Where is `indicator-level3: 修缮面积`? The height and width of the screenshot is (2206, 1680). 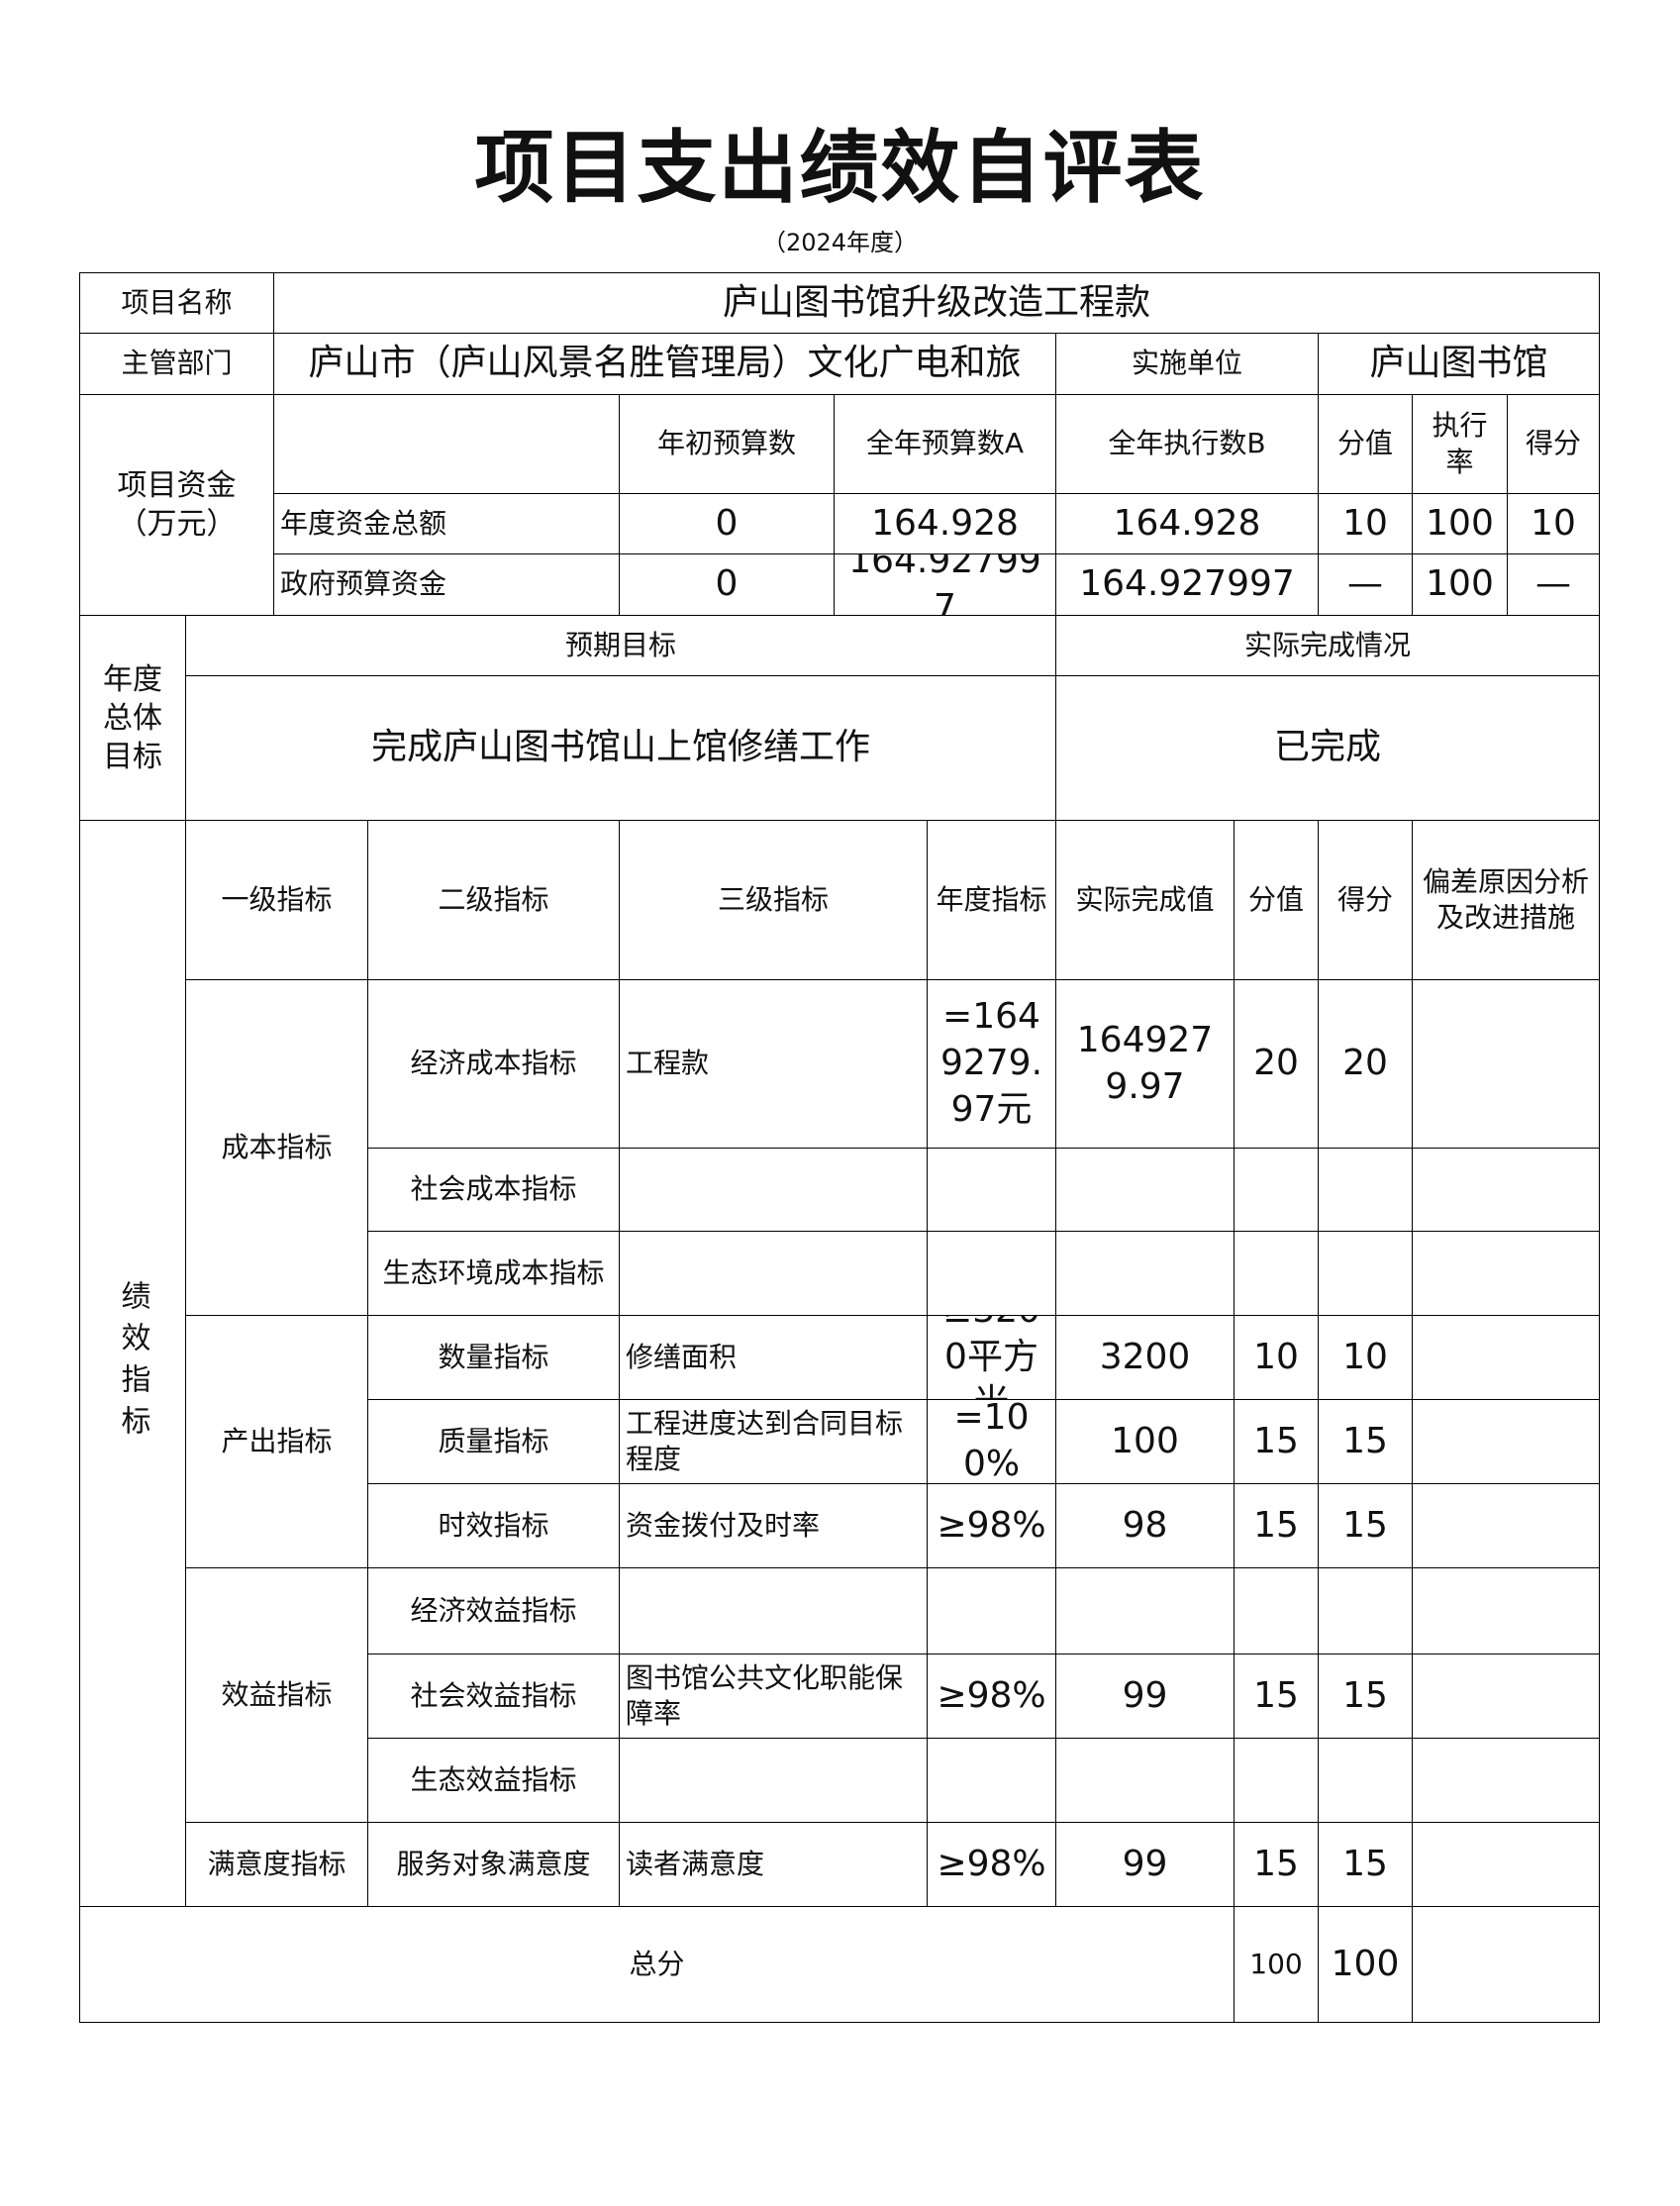
indicator-level3: 修缮面积 is located at coordinates (773, 1357).